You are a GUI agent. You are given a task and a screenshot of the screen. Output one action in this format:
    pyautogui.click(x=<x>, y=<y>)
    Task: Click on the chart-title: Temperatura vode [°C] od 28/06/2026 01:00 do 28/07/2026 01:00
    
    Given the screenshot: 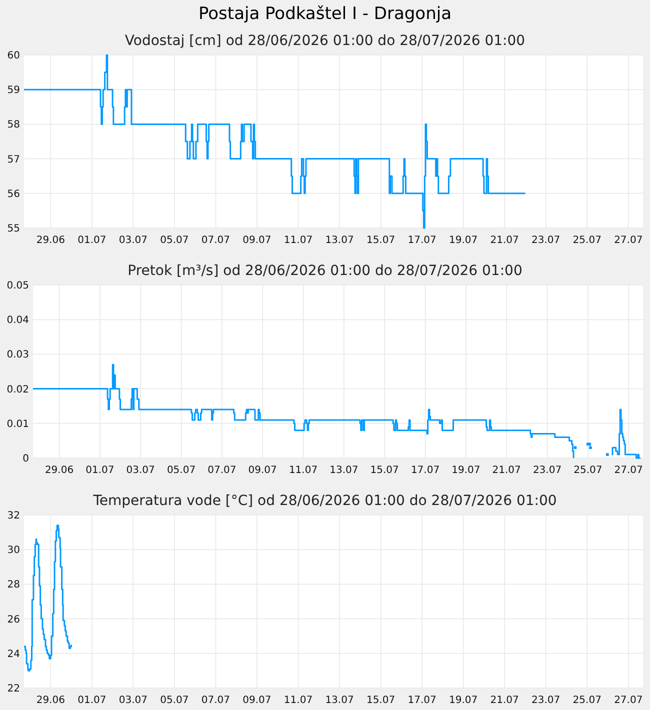 What is the action you would take?
    pyautogui.click(x=324, y=501)
    